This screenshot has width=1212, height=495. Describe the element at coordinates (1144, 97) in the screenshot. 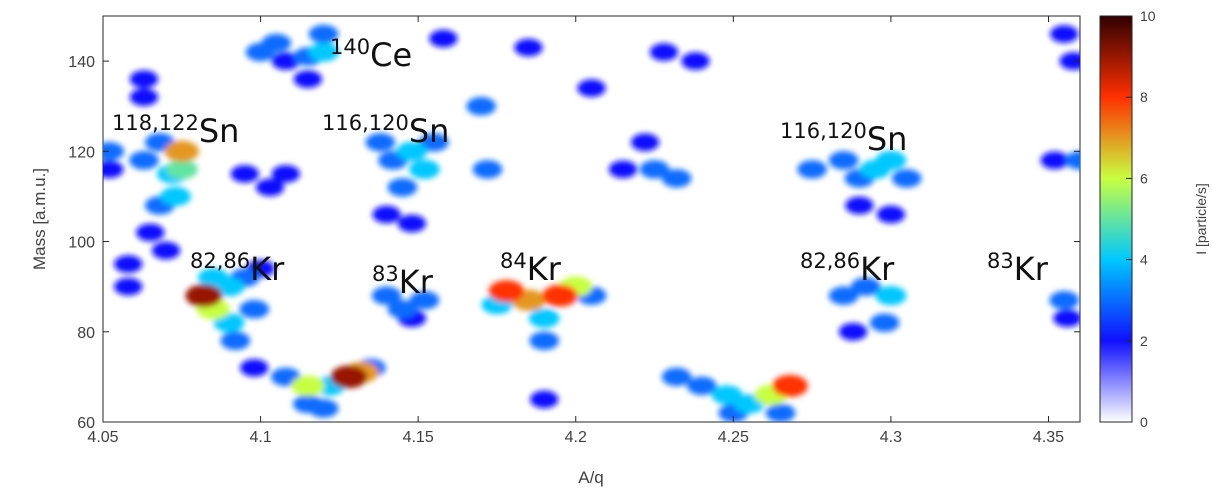

I see `colorbar-tick-label: 8` at that location.